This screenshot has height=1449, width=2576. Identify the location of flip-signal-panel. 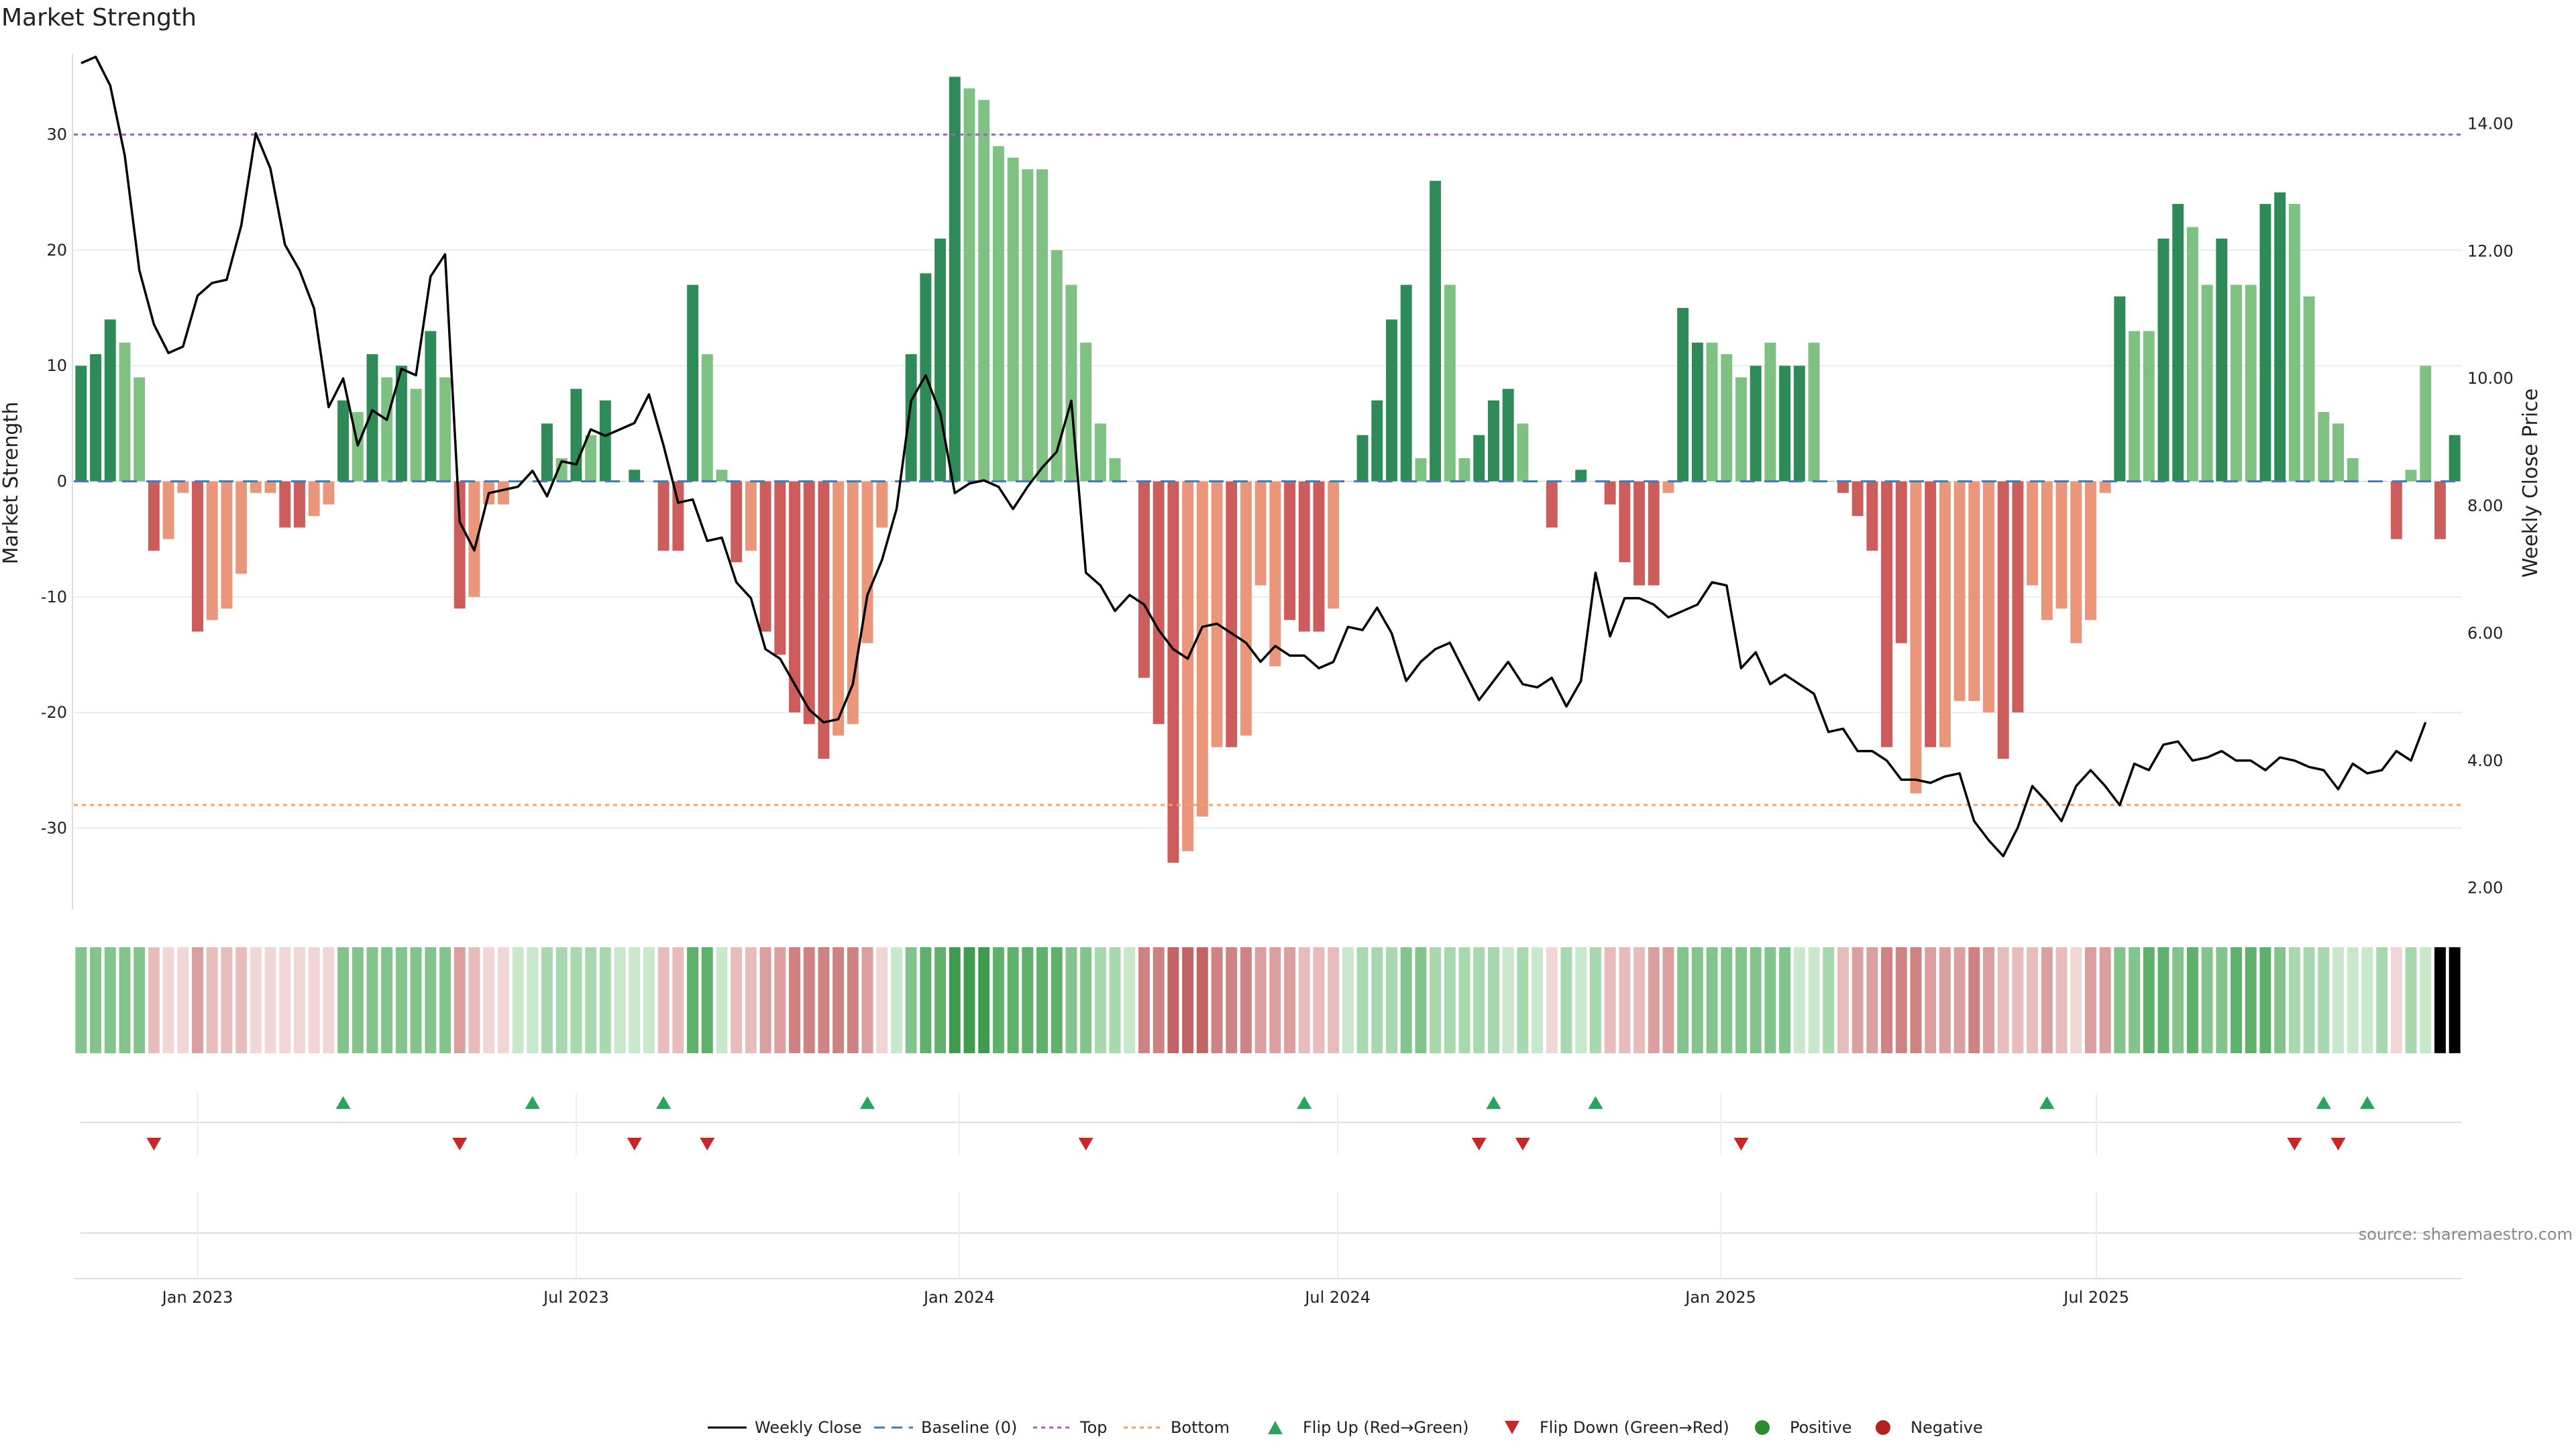
(1268, 1187).